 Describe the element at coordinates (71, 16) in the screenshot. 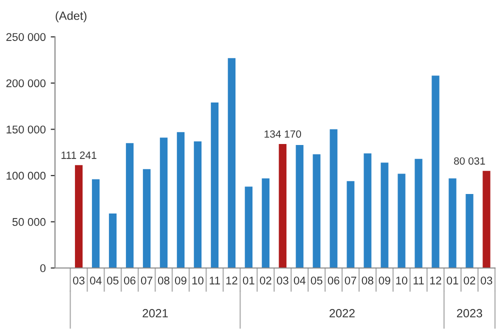

I see `y-axis-title: (Adet)` at that location.